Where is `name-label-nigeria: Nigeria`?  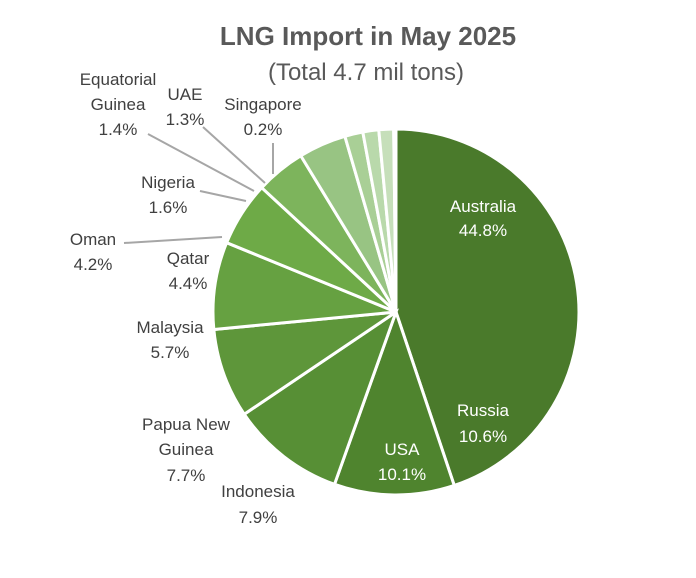 name-label-nigeria: Nigeria is located at coordinates (168, 182).